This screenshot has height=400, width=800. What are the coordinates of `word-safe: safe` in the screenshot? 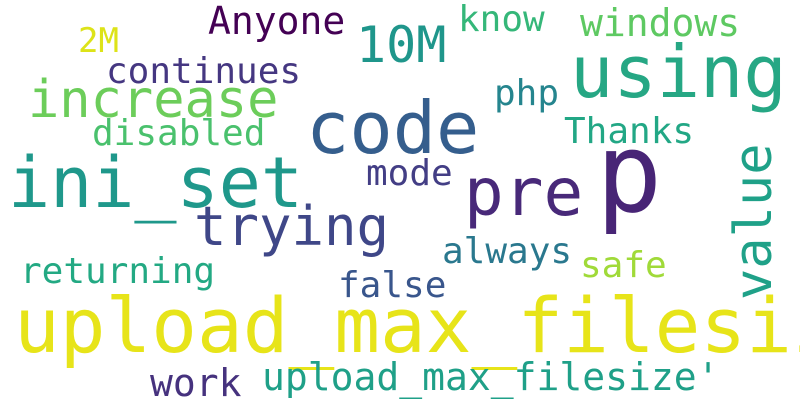 It's located at (623, 265).